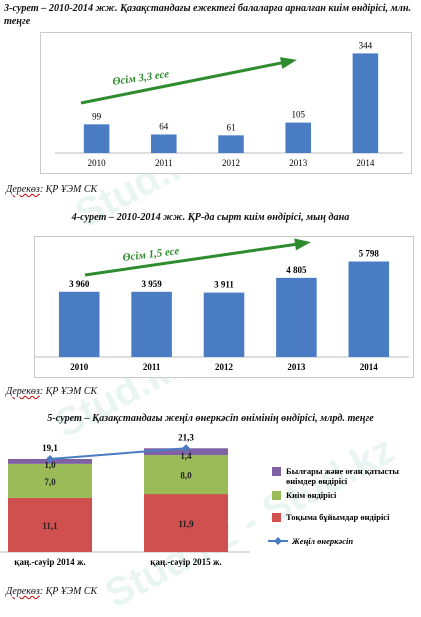  Describe the element at coordinates (366, 45) in the screenshot. I see `value-label: 344` at that location.